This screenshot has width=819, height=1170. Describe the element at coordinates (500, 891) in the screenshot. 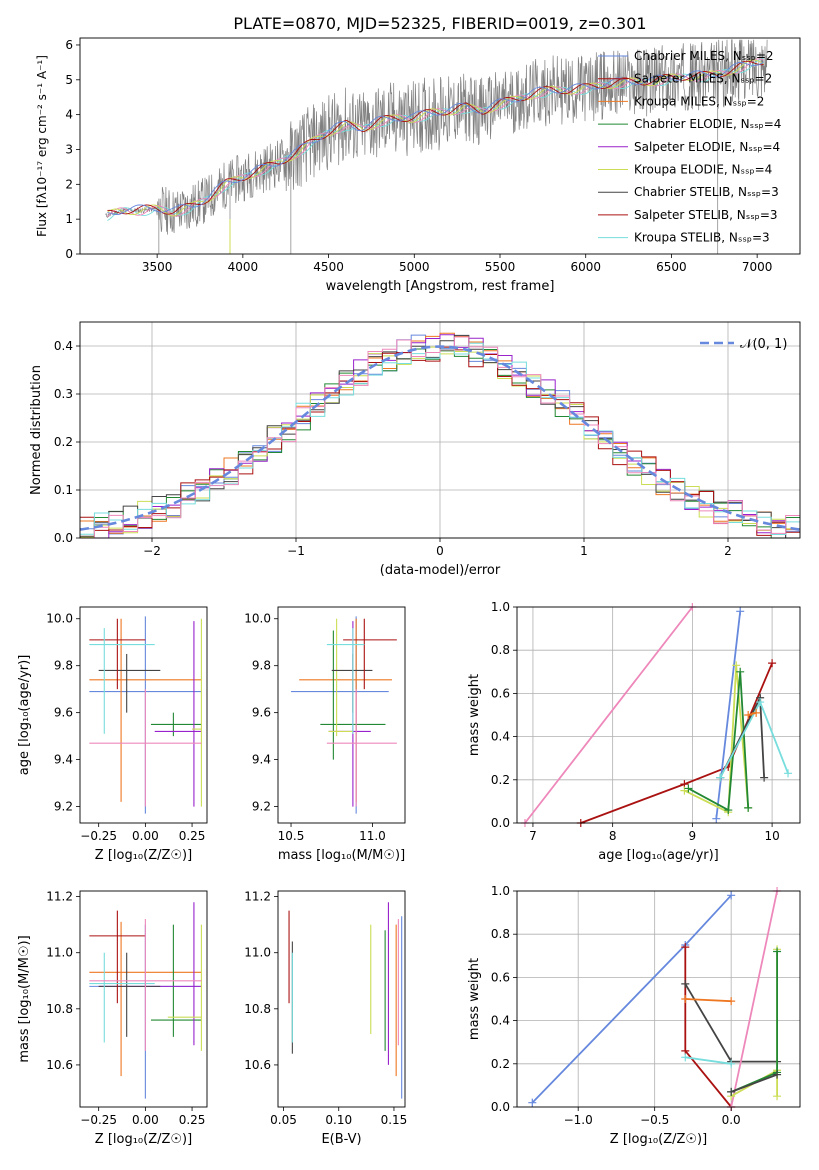

I see `y-tick-label: 1.0` at that location.